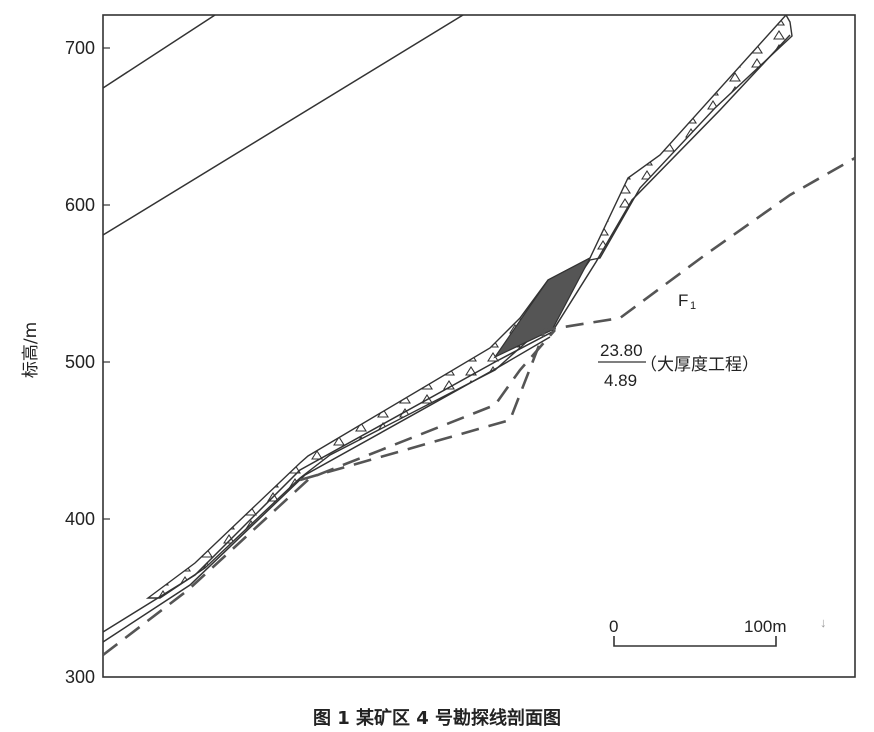 This screenshot has height=732, width=874. I want to click on scale-bar: 0 100m ↓, so click(718, 631).